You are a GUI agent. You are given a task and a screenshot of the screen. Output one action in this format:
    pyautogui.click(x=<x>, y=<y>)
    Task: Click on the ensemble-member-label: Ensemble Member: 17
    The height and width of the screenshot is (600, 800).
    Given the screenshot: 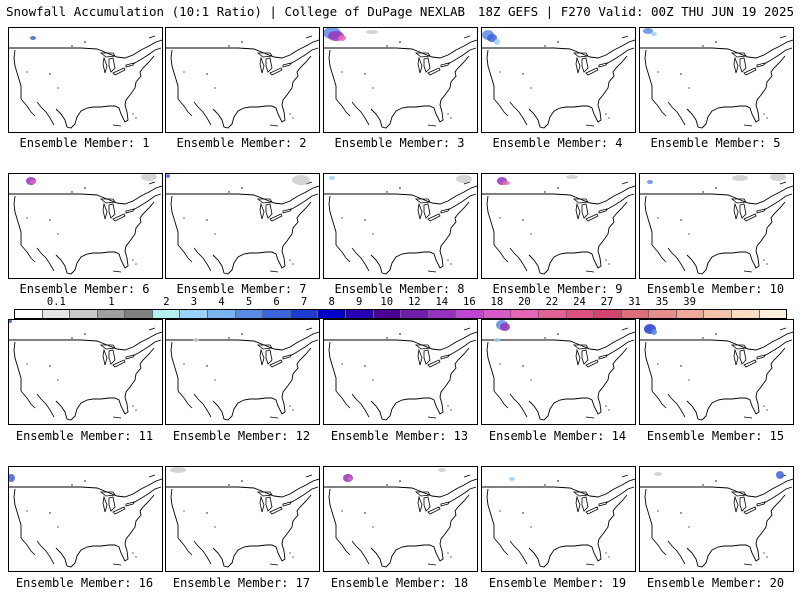 What is the action you would take?
    pyautogui.click(x=241, y=583)
    